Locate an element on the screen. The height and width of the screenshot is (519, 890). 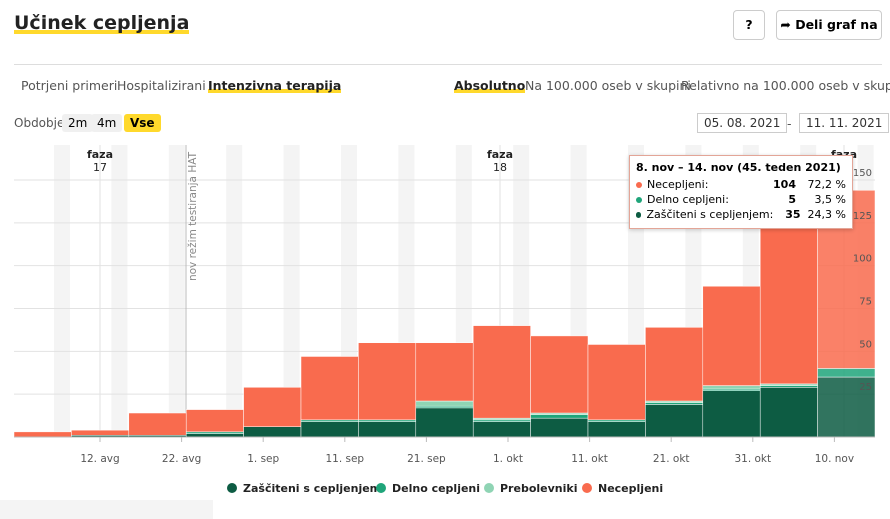
tooltip-row: Zaščiteni s cepljenjem: 35 24,3 % is located at coordinates (741, 214).